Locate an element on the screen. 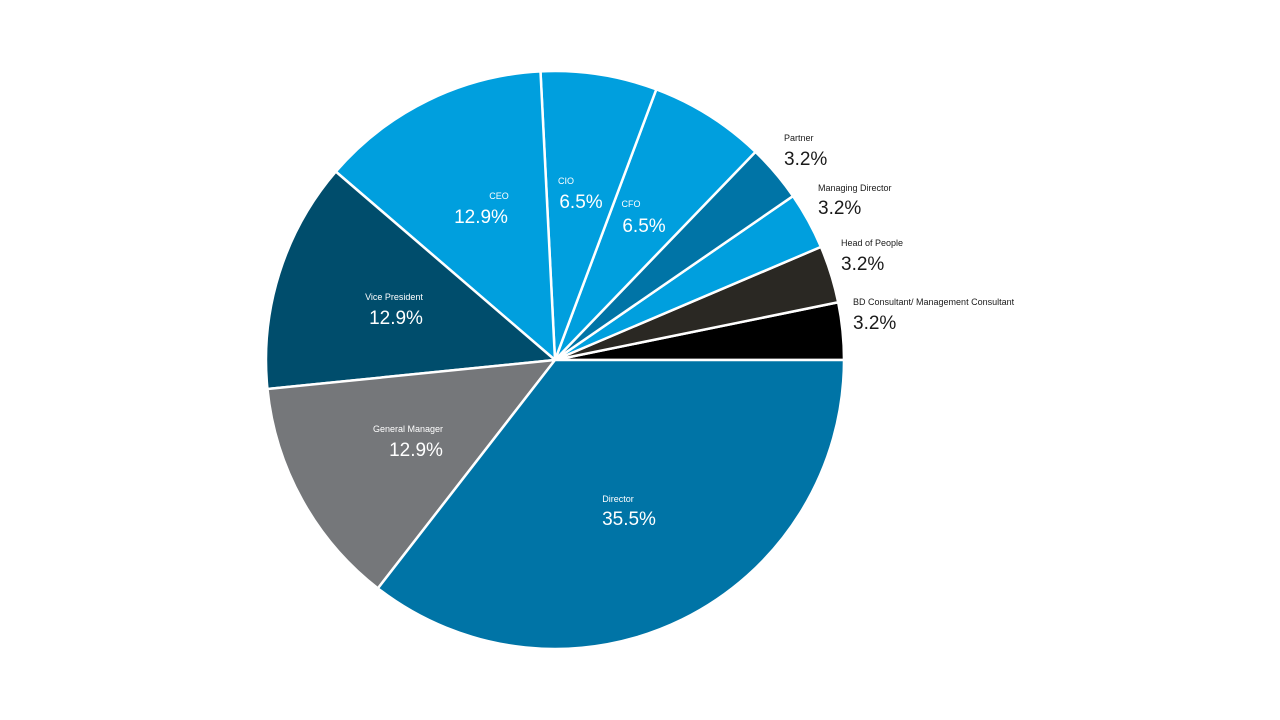  pie-slice-cfo is located at coordinates (655, 224).